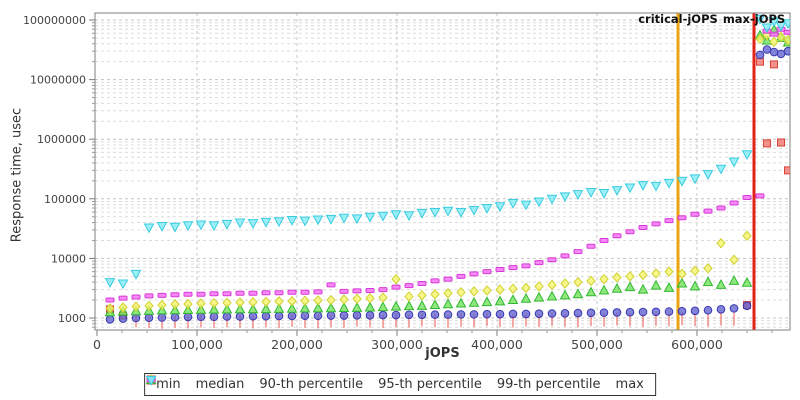  Describe the element at coordinates (163, 383) in the screenshot. I see `legend-item-min: min` at that location.